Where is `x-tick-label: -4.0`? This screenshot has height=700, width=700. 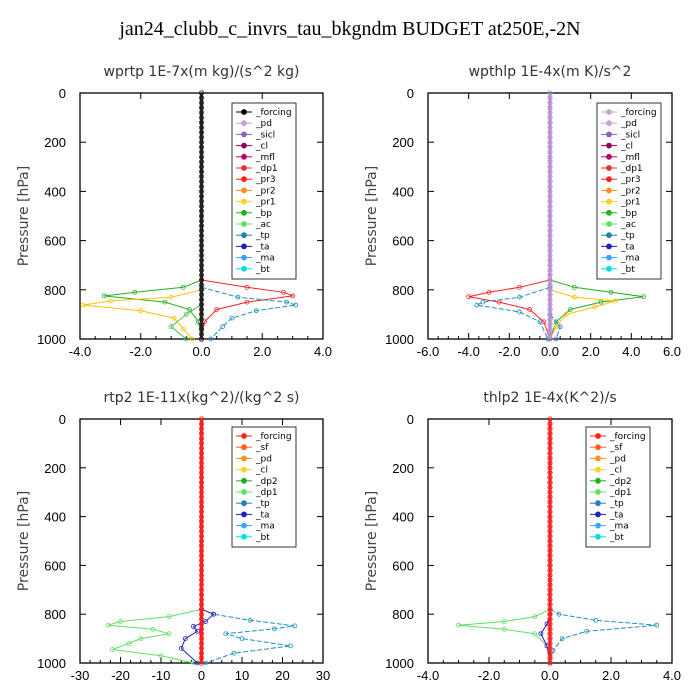
x-tick-label: -4.0 is located at coordinates (80, 351).